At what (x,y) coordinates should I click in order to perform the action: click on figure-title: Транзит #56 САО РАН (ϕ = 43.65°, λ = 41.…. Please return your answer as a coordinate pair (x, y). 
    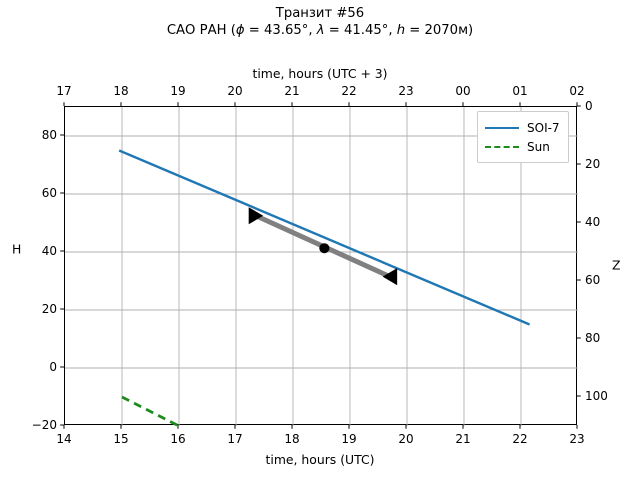
    Looking at the image, I should click on (320, 23).